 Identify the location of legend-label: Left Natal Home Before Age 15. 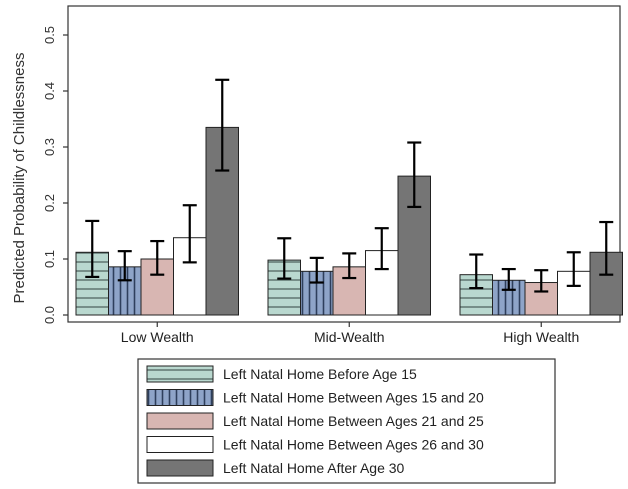
(320, 374).